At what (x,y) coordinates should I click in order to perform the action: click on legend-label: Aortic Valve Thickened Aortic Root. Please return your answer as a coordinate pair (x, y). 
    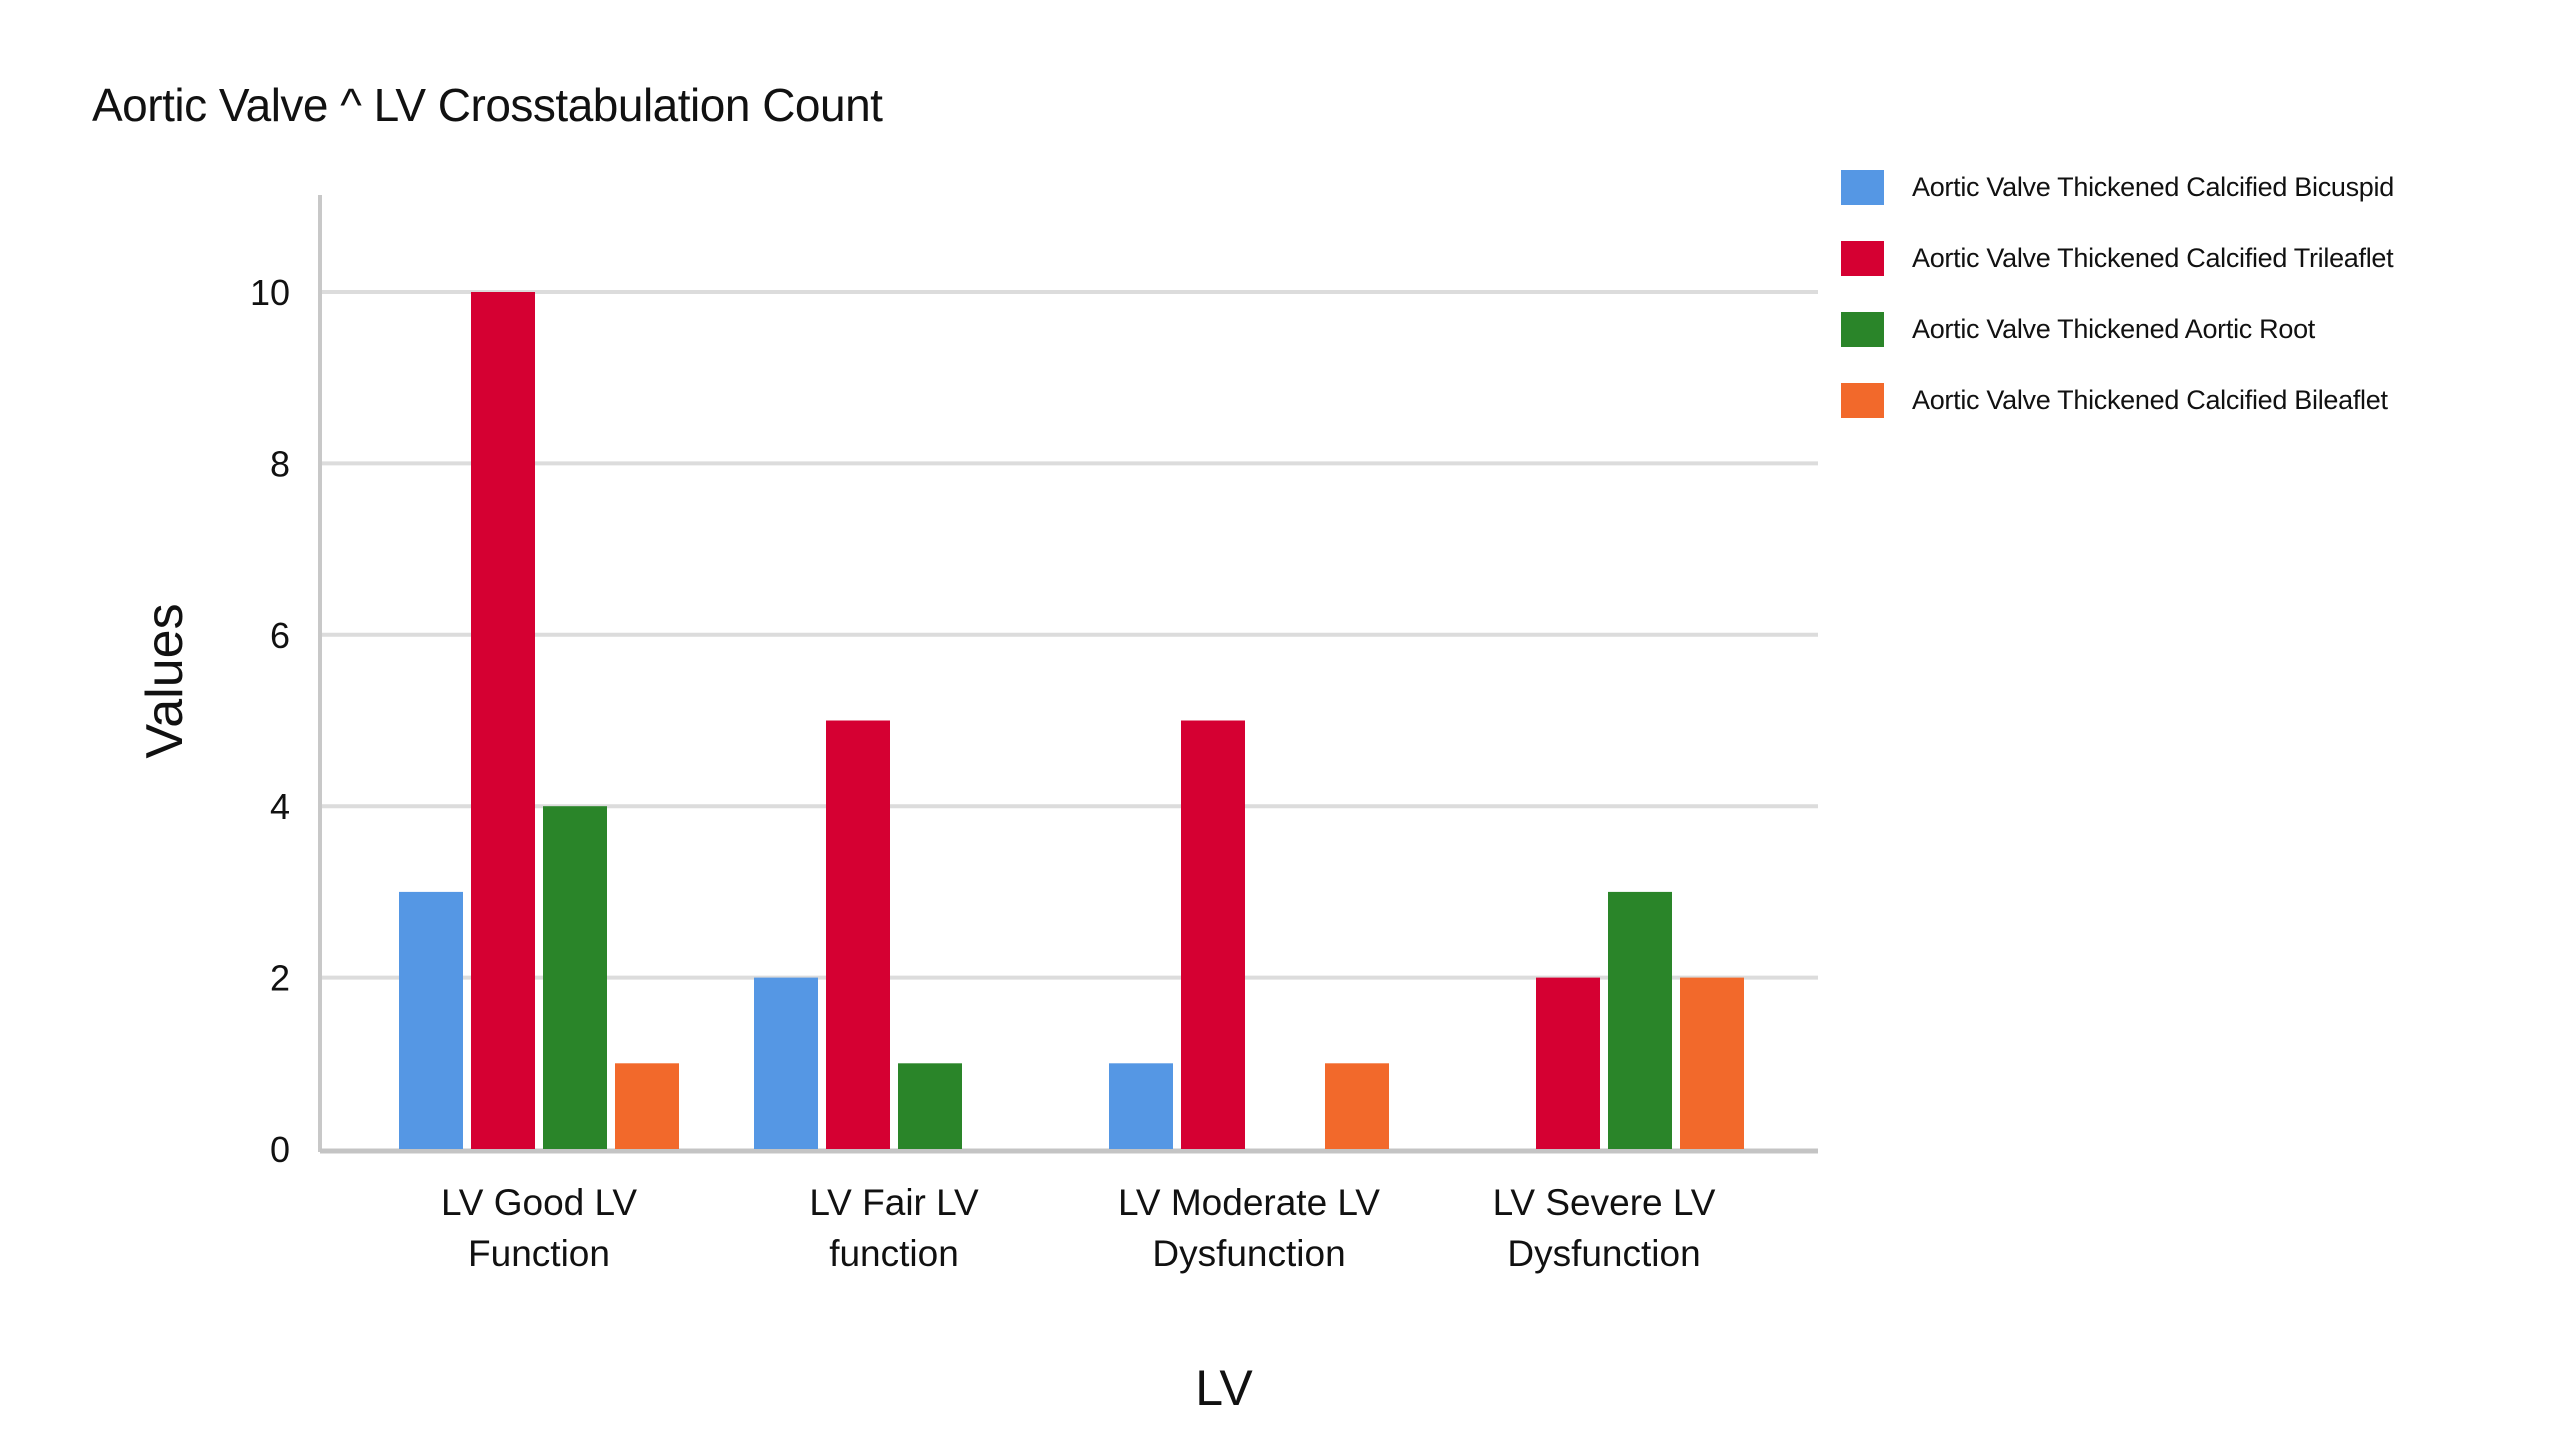
    Looking at the image, I should click on (2114, 328).